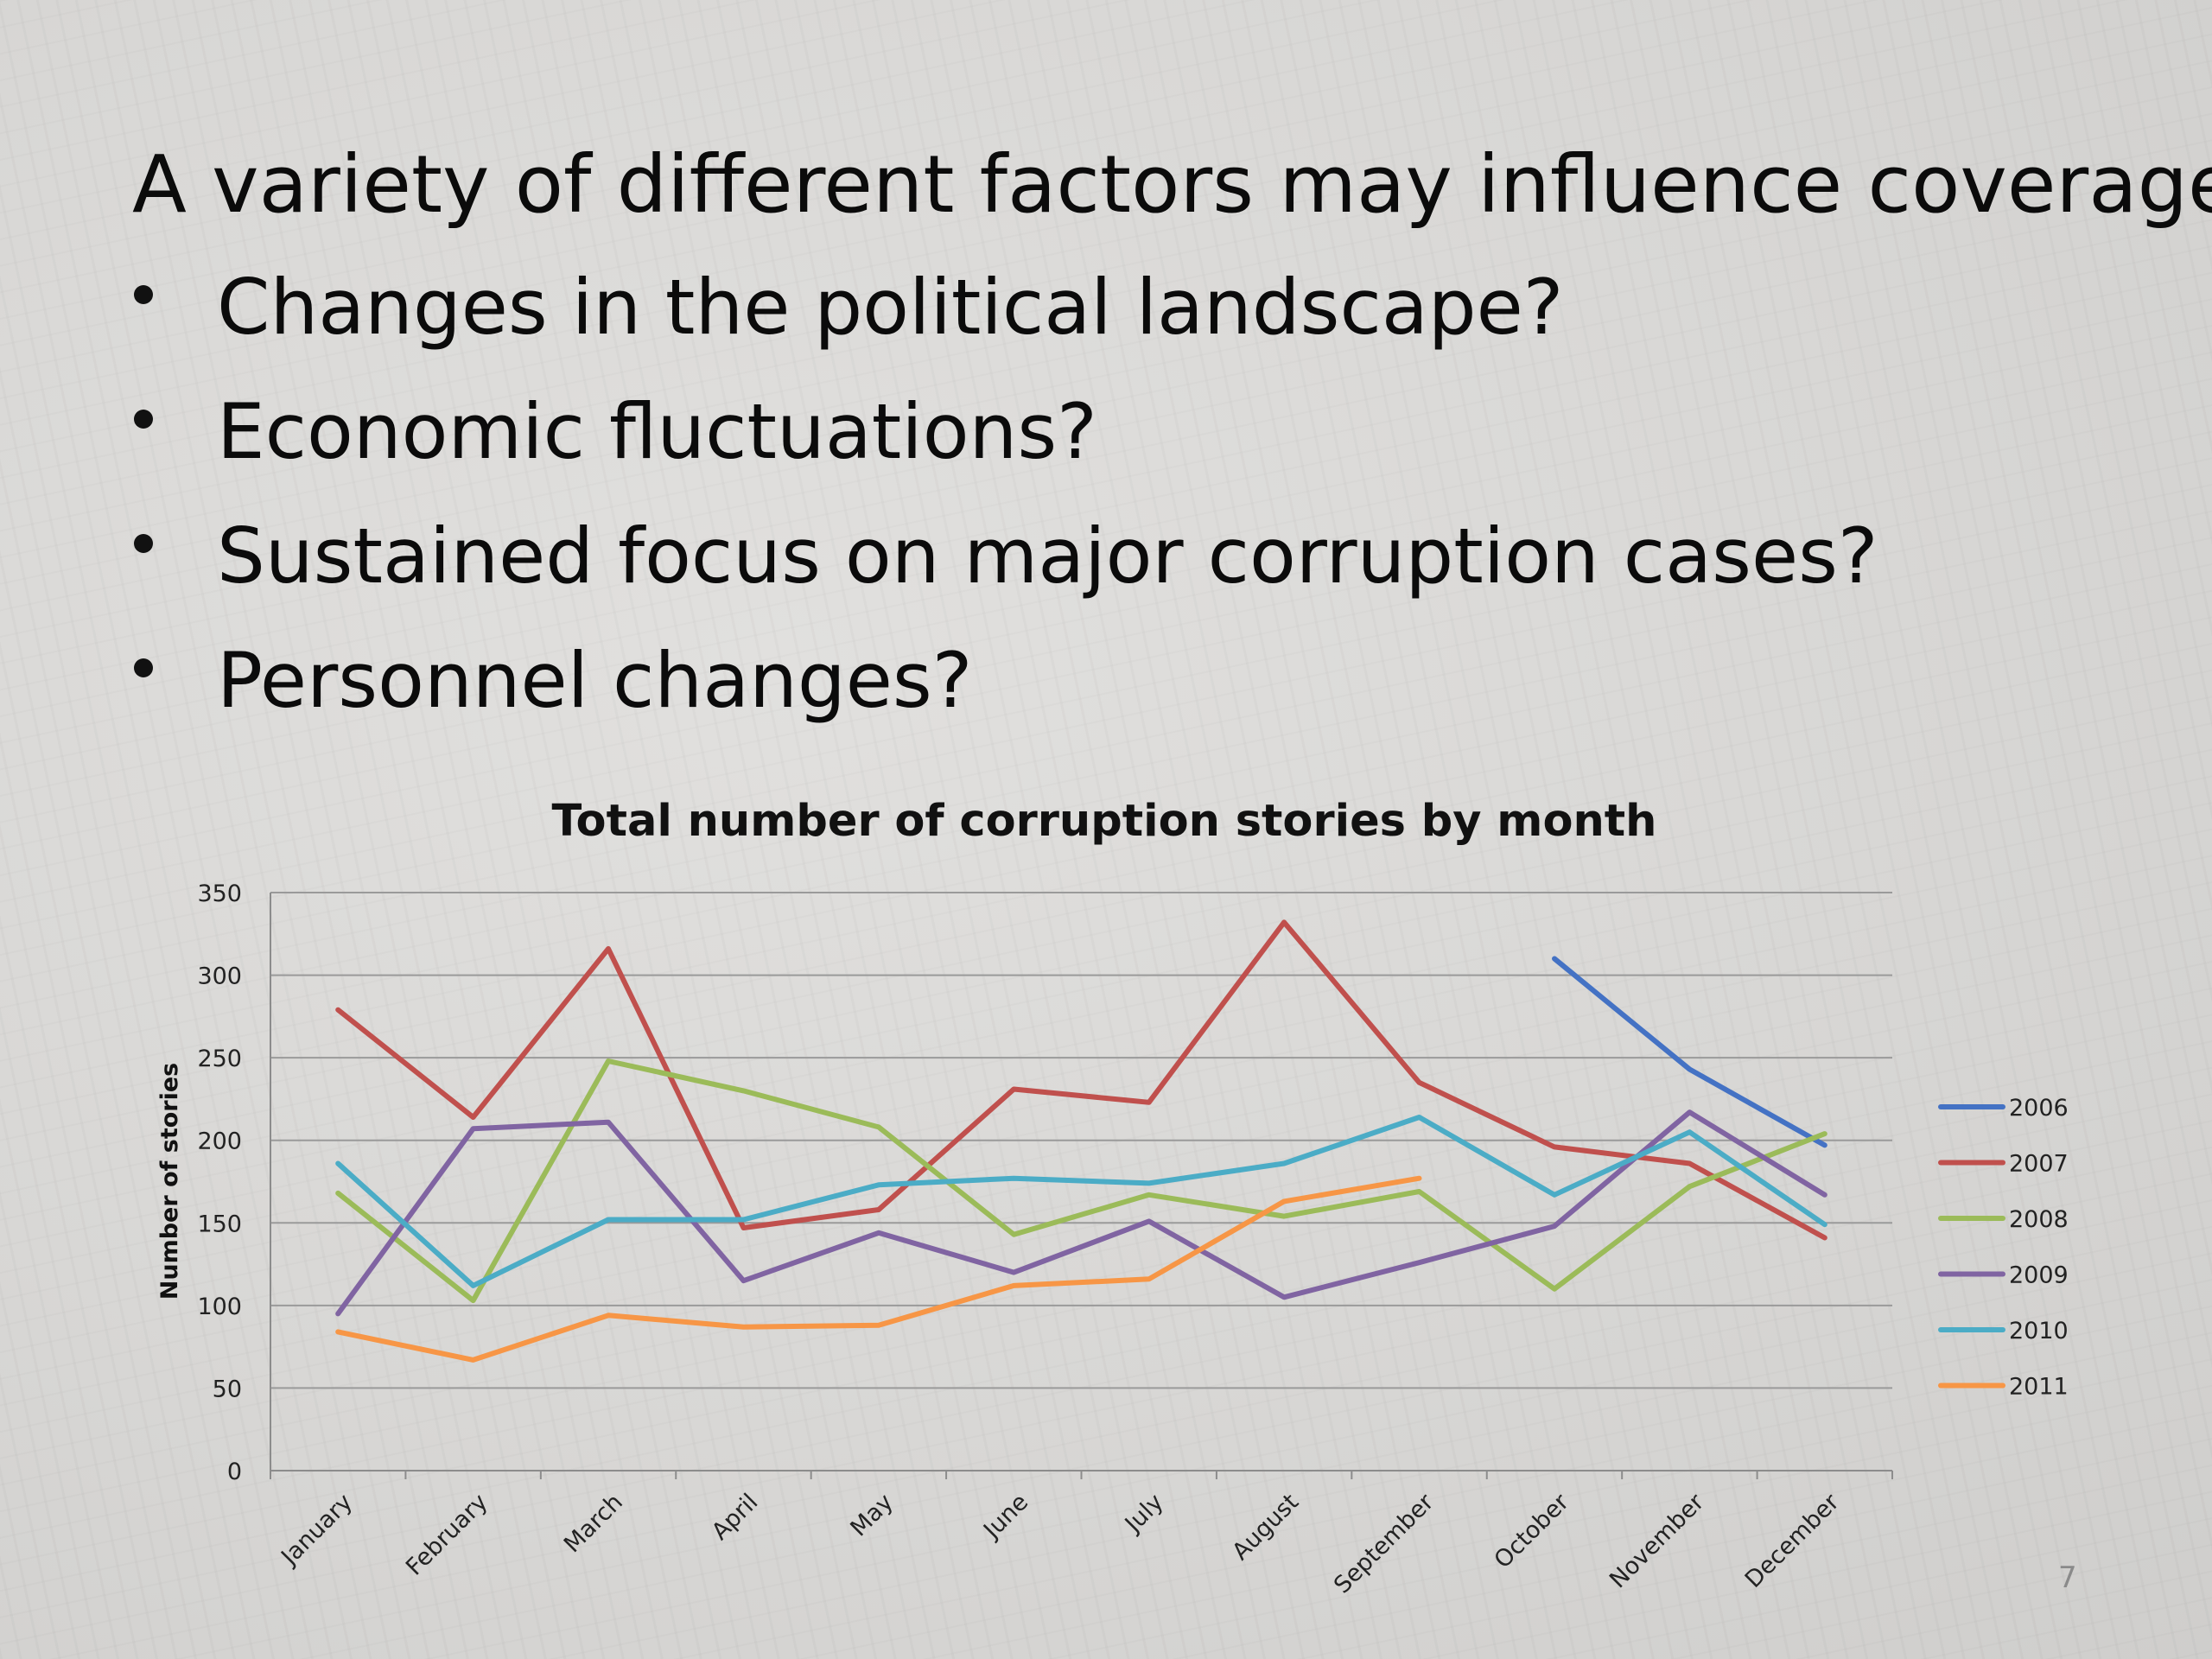 This screenshot has width=2212, height=1659. Describe the element at coordinates (1793, 1540) in the screenshot. I see `x-tick-label: December` at that location.